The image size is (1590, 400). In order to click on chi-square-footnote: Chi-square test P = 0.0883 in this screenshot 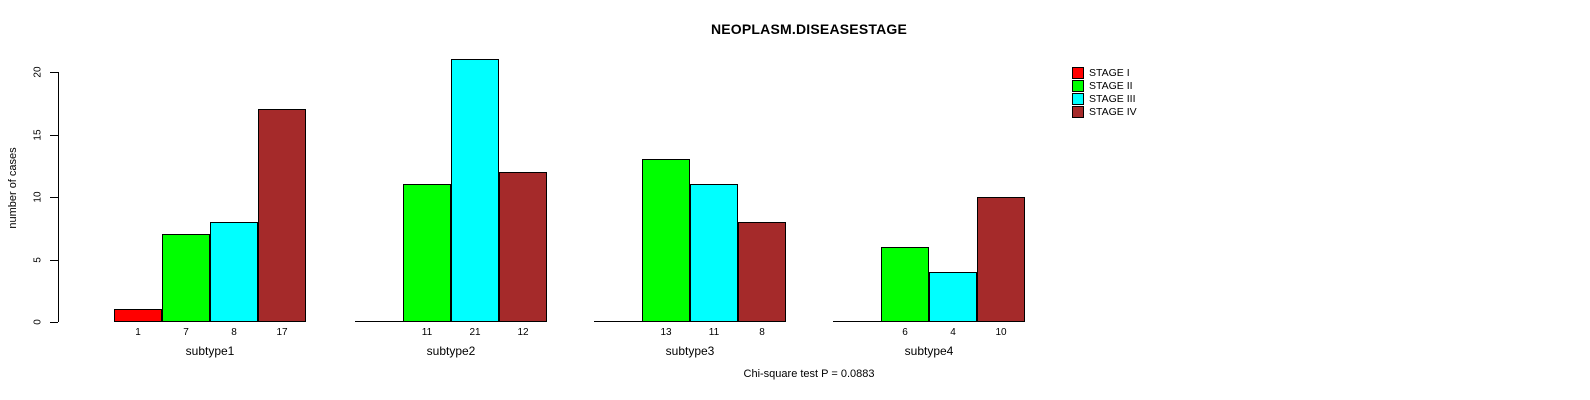, I will do `click(809, 374)`.